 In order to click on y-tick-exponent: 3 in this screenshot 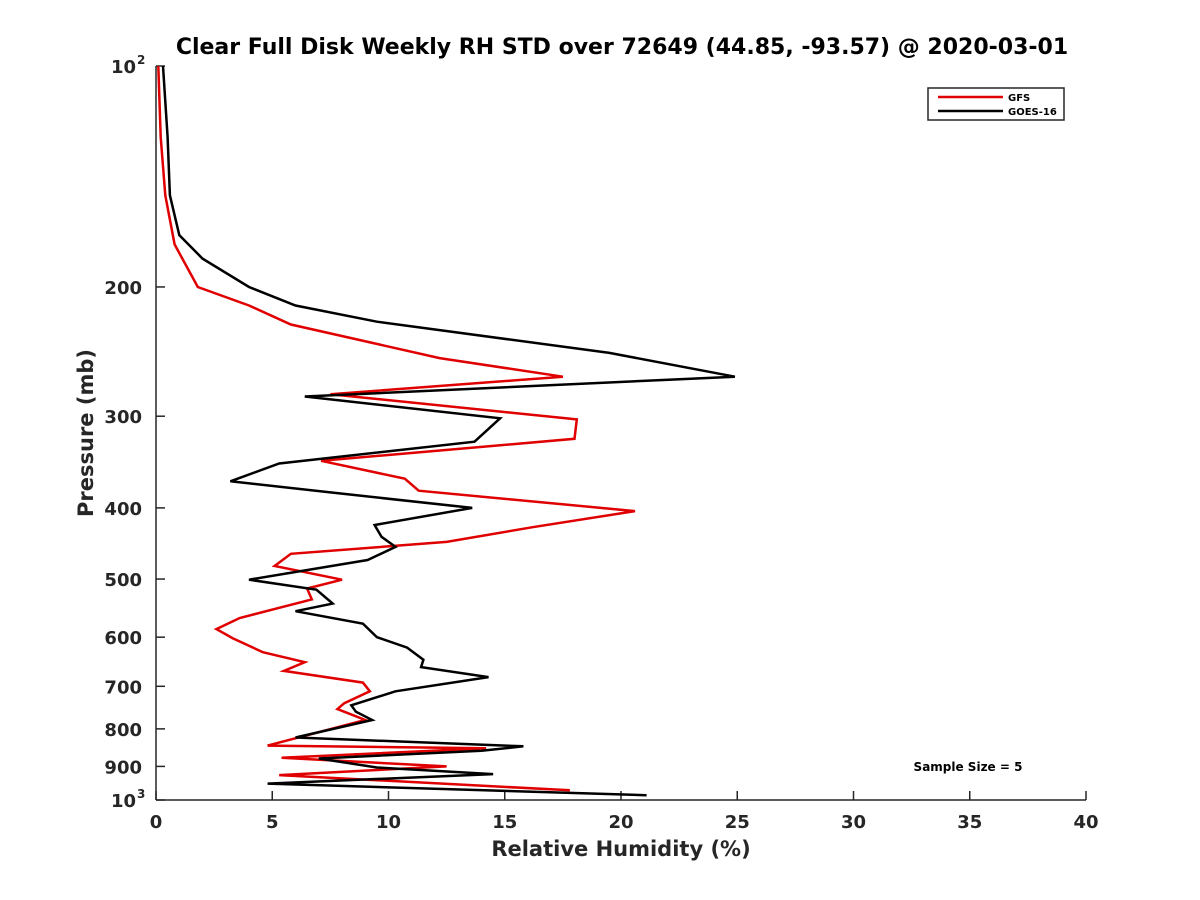, I will do `click(141, 794)`.